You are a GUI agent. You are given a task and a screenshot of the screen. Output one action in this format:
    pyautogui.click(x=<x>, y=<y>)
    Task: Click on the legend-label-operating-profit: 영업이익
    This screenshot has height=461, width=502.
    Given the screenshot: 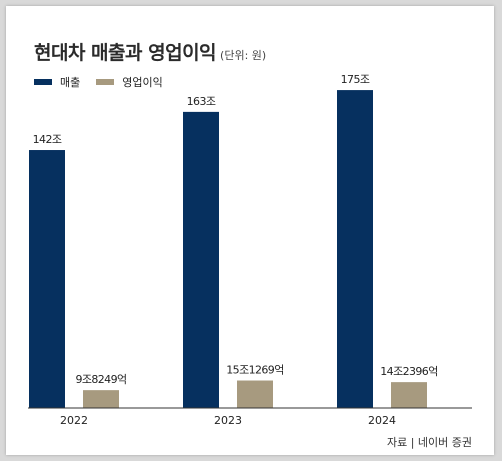 What is the action you would take?
    pyautogui.click(x=142, y=82)
    